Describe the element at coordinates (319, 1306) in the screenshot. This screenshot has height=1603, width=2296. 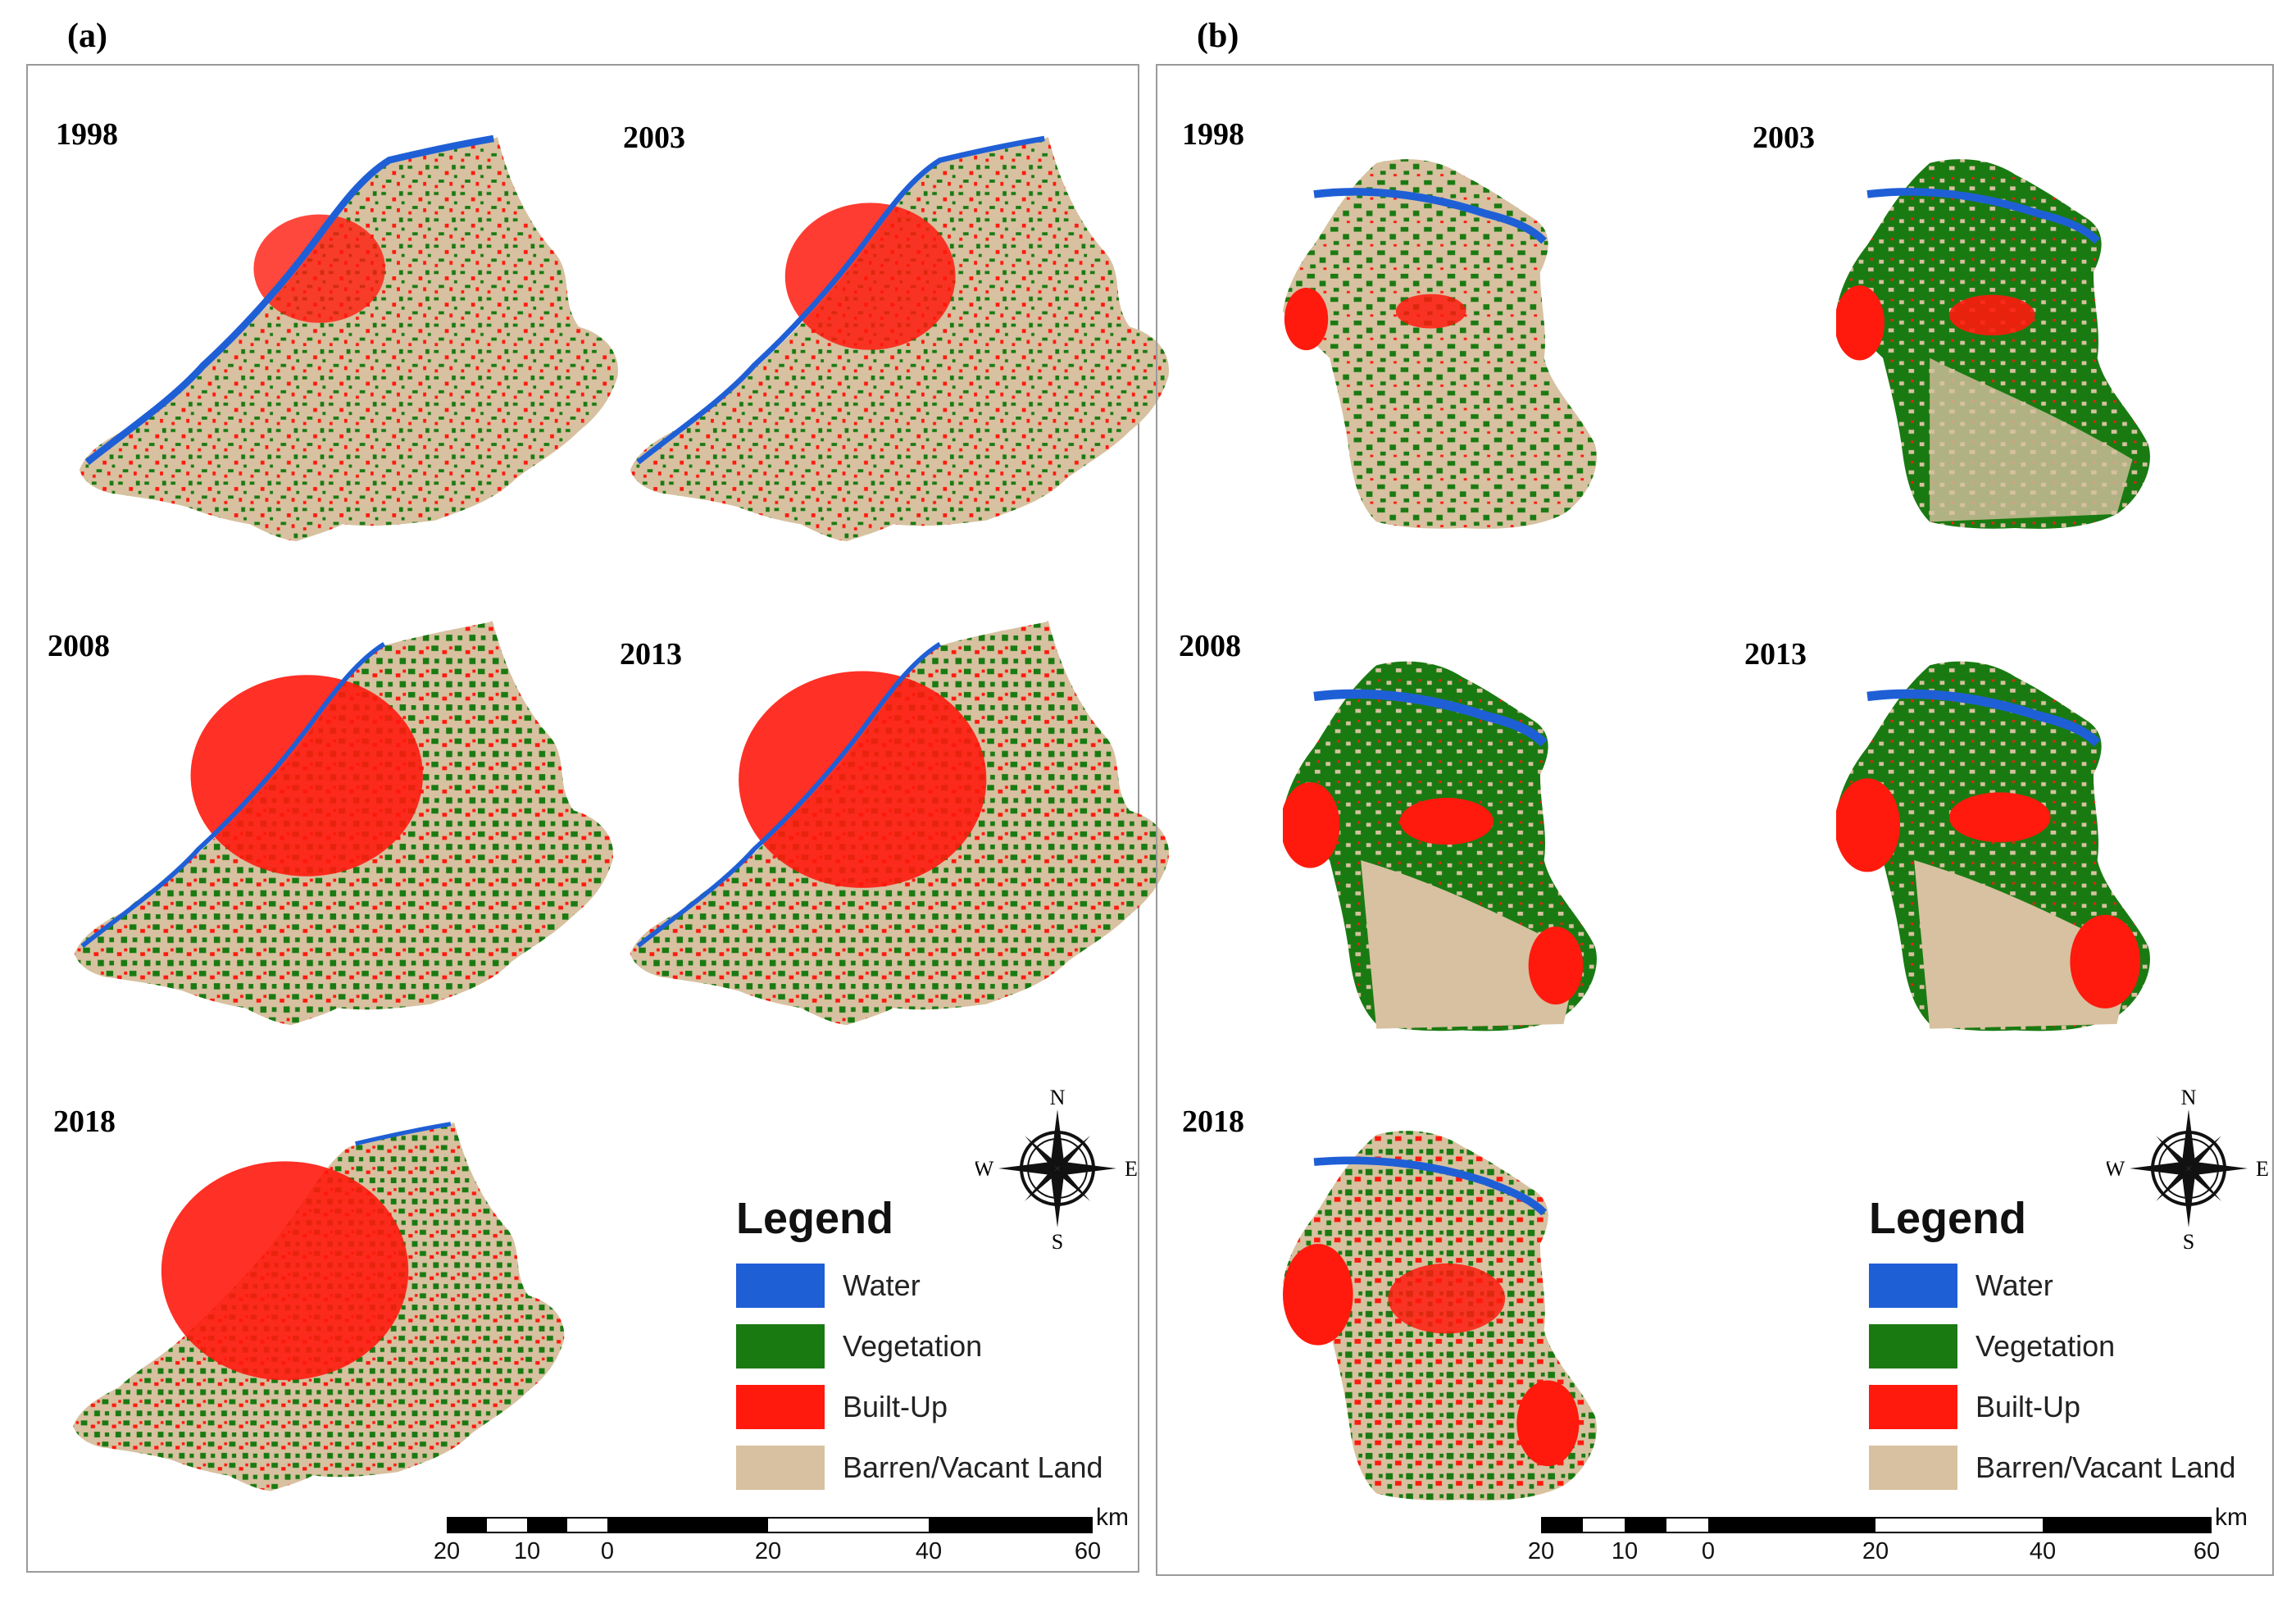
I see `panel-a-map-2018` at that location.